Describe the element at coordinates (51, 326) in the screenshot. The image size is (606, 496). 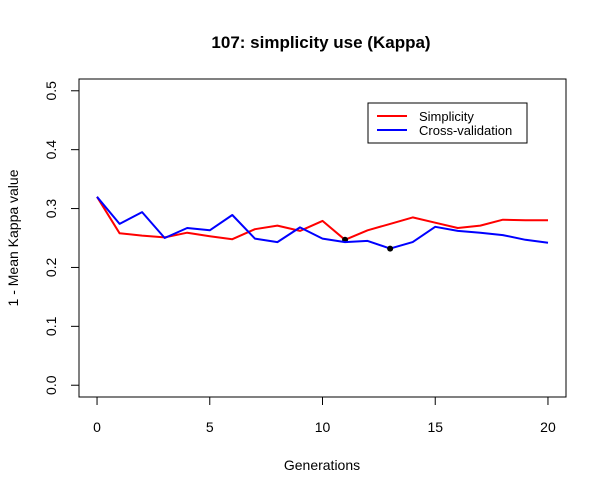
I see `y-tick-label: 0.1` at that location.